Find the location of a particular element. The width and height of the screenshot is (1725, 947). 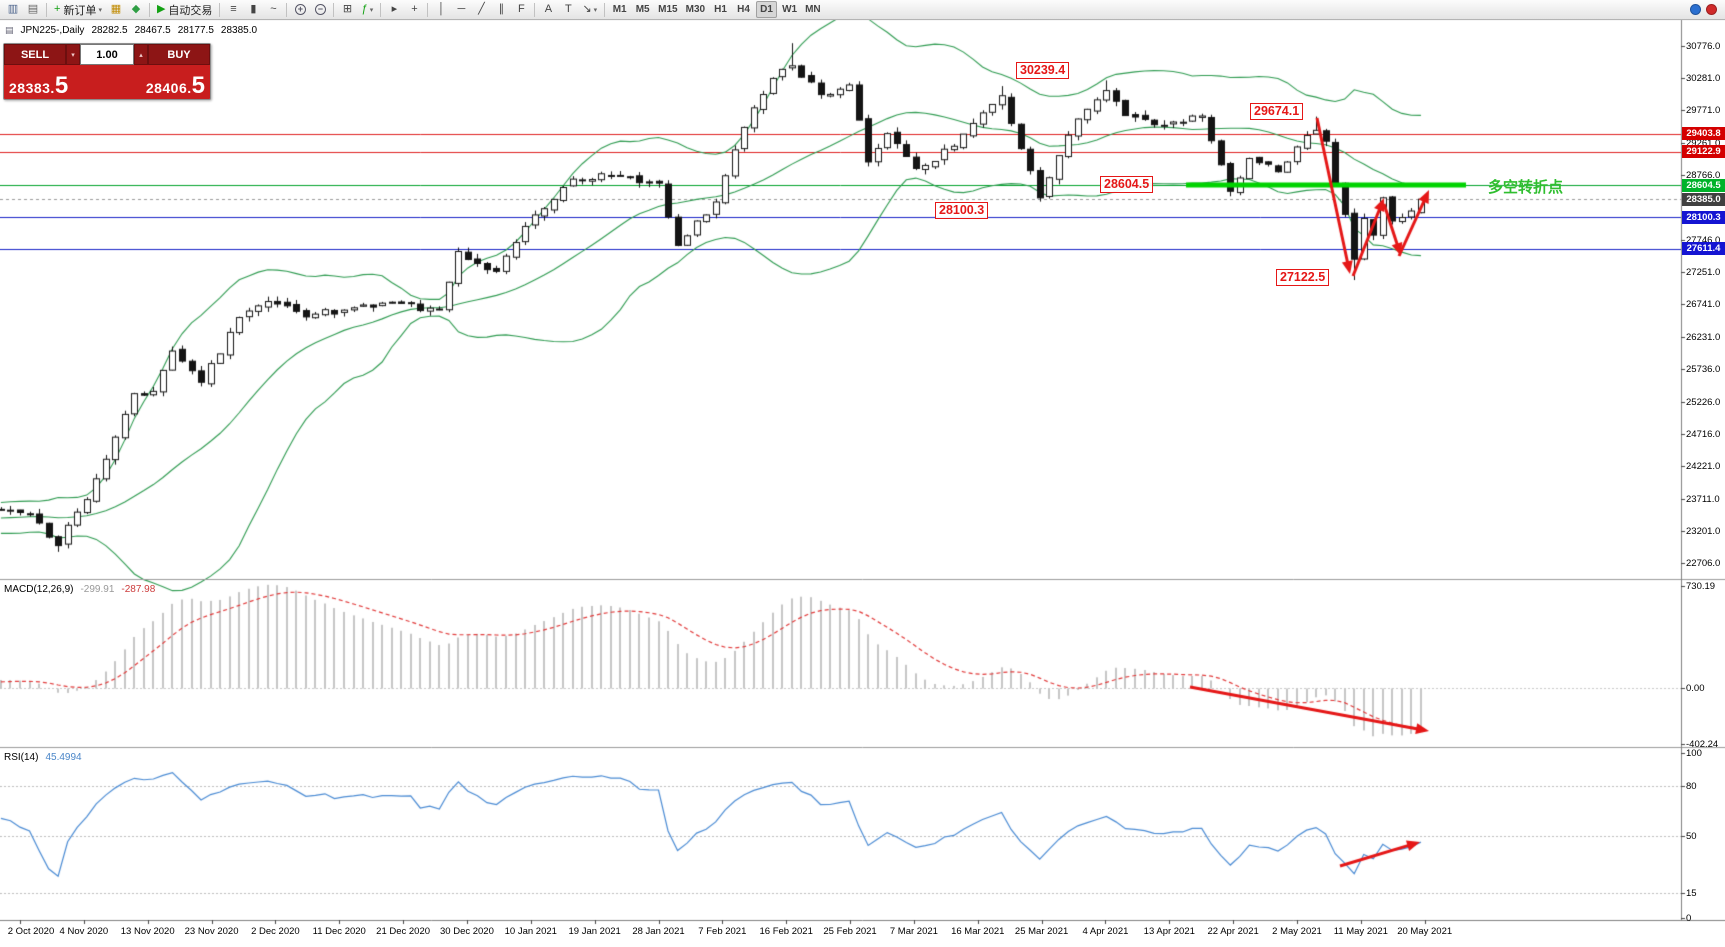

price-line-value-box: 29403.8 is located at coordinates (1703, 134).